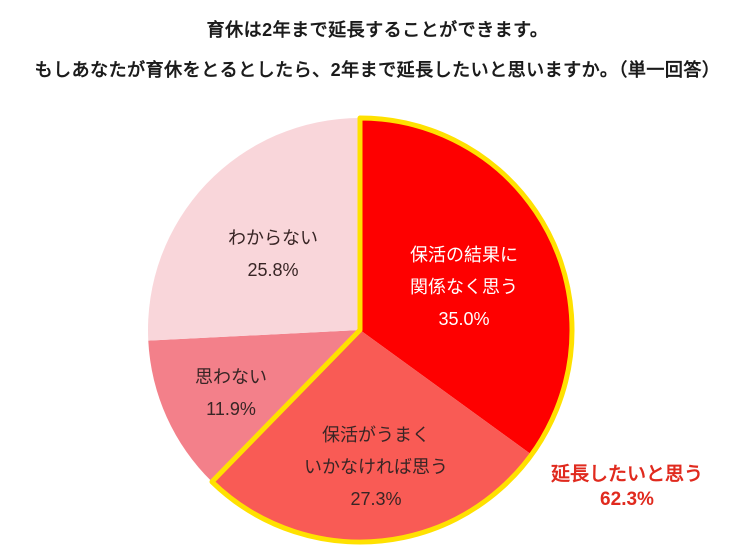  I want to click on chart-title-line2: もしあなたが育休をとるとしたら、2年まで延長したいと思いますか。（単一回答）, so click(377, 70).